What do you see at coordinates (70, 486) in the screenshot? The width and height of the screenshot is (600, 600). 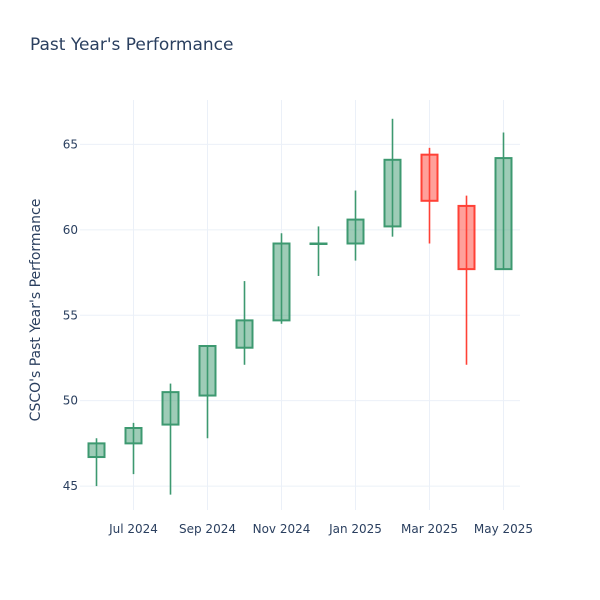 I see `y-tick-label: 45` at bounding box center [70, 486].